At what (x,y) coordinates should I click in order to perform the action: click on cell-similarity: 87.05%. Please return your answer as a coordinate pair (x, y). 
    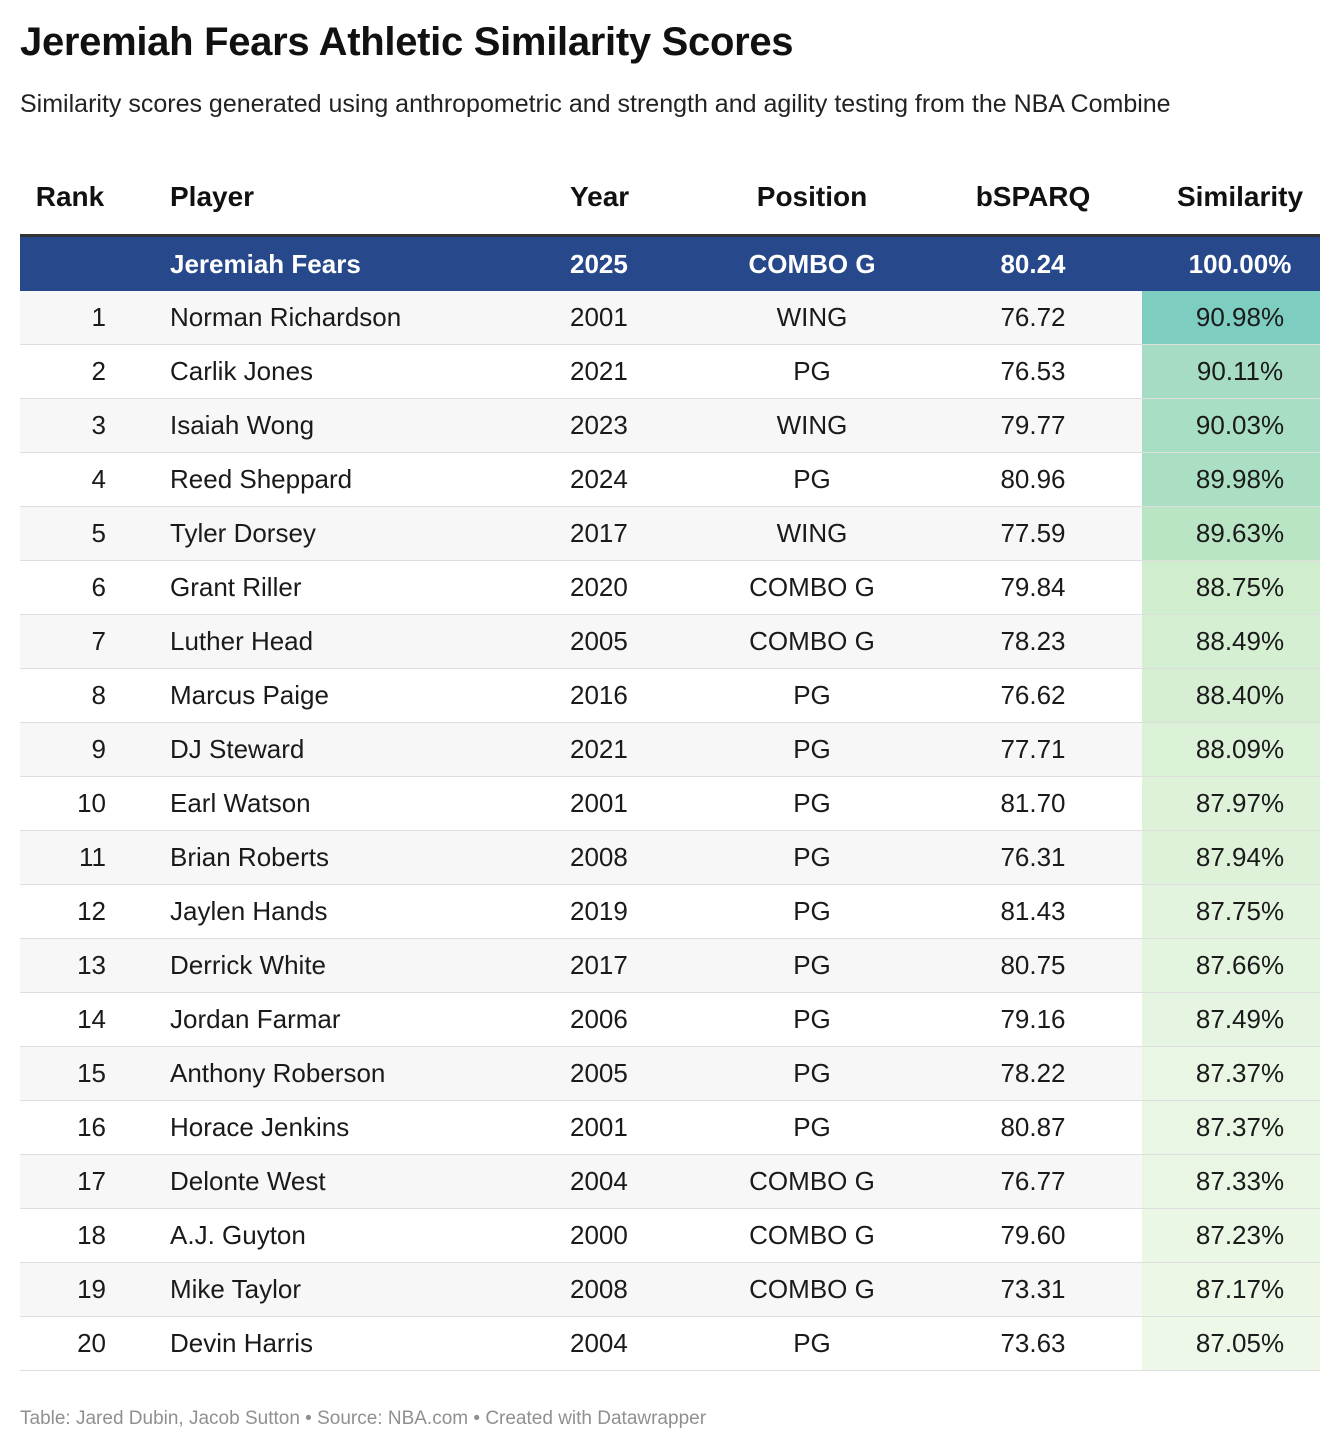
    Looking at the image, I should click on (1231, 1343).